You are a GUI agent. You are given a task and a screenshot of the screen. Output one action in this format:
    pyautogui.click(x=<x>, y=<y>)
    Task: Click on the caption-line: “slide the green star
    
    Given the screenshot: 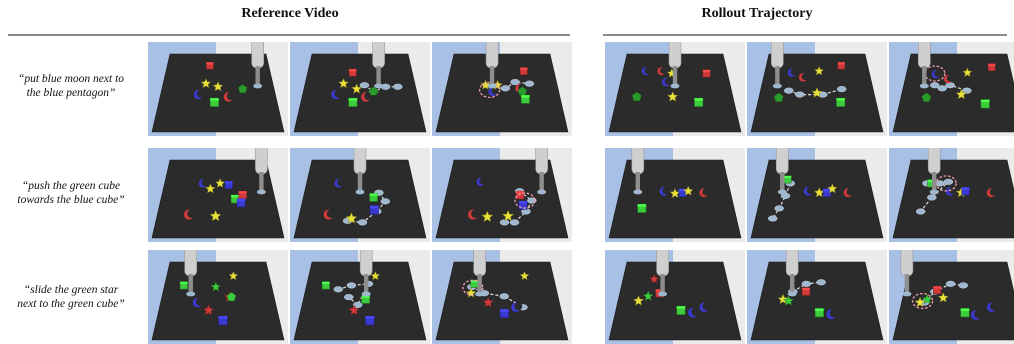 What is the action you would take?
    pyautogui.click(x=71, y=290)
    